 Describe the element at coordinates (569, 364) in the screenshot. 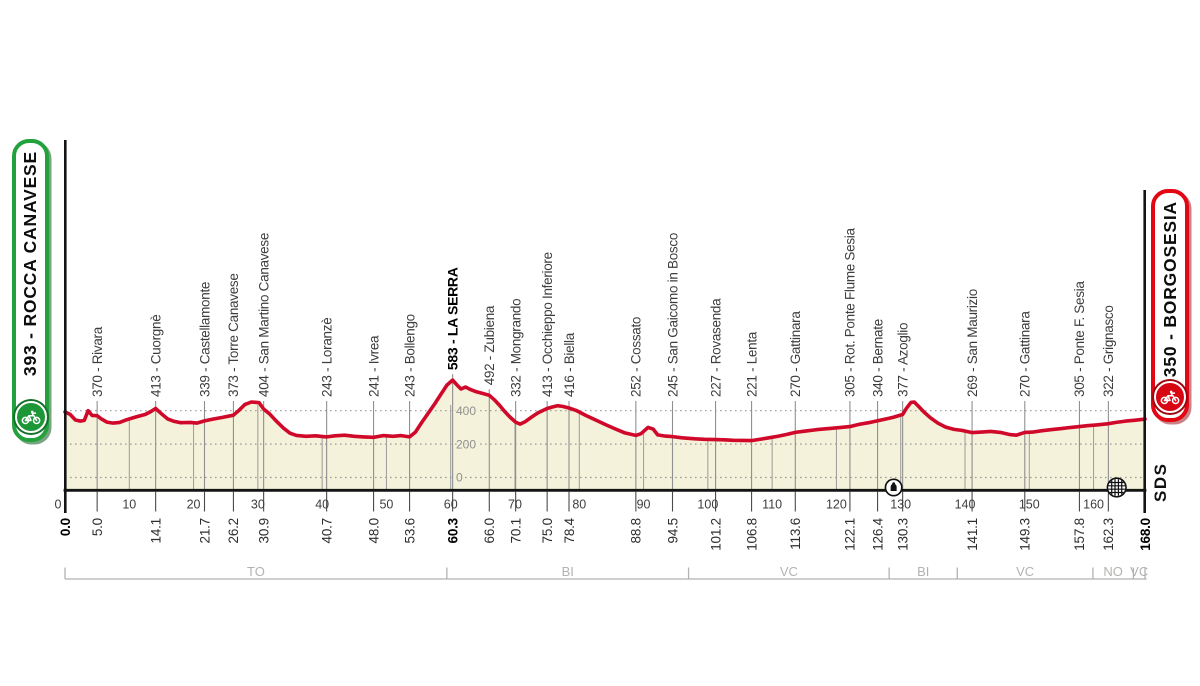

I see `waypoint-label: 416 - Biella` at that location.